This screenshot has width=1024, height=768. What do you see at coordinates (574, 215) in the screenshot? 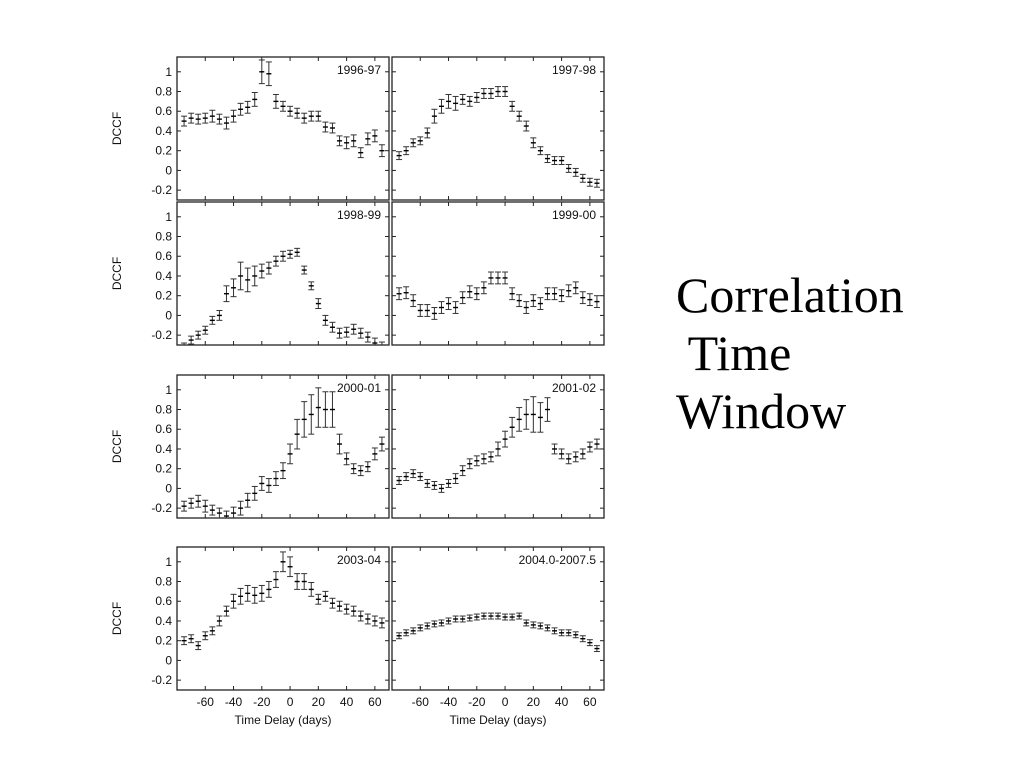
I see `panel-title: 1999-00` at bounding box center [574, 215].